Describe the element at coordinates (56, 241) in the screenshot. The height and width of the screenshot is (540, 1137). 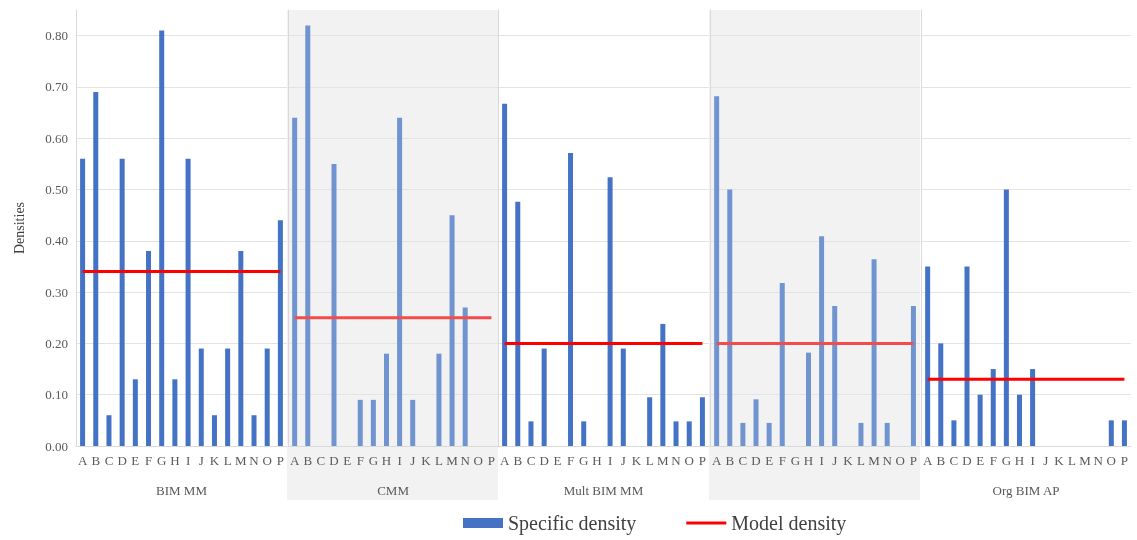
I see `y-tick-label: 0.40` at that location.